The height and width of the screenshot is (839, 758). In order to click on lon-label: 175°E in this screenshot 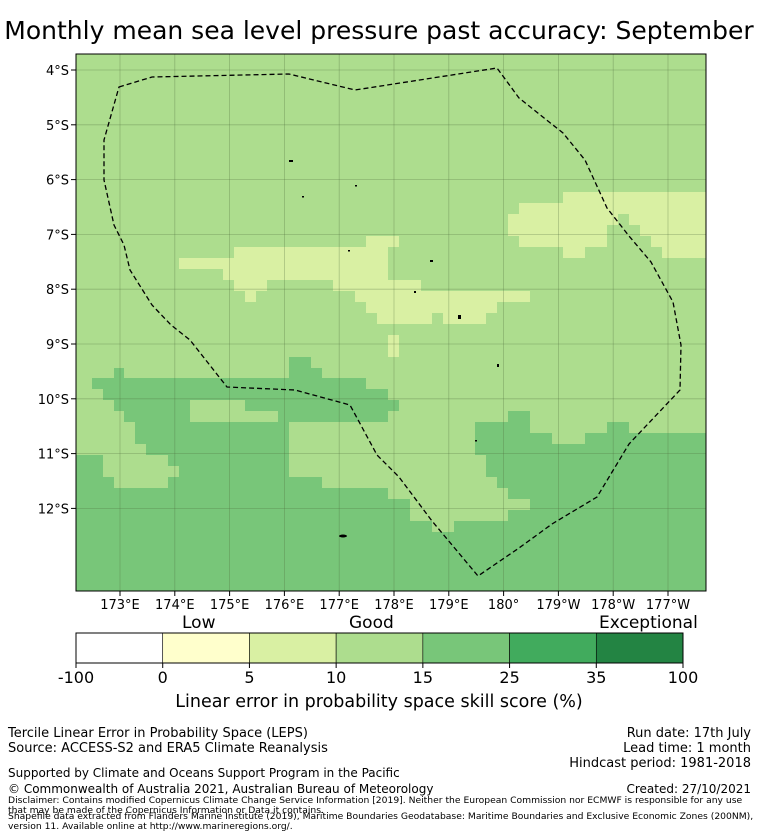, I will do `click(230, 605)`.